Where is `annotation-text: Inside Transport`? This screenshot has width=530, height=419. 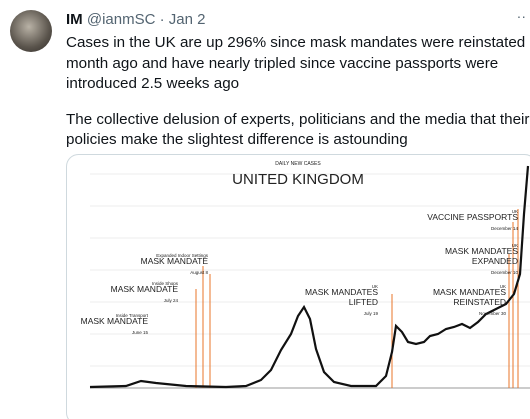 annotation-text: Inside Transport is located at coordinates (132, 315).